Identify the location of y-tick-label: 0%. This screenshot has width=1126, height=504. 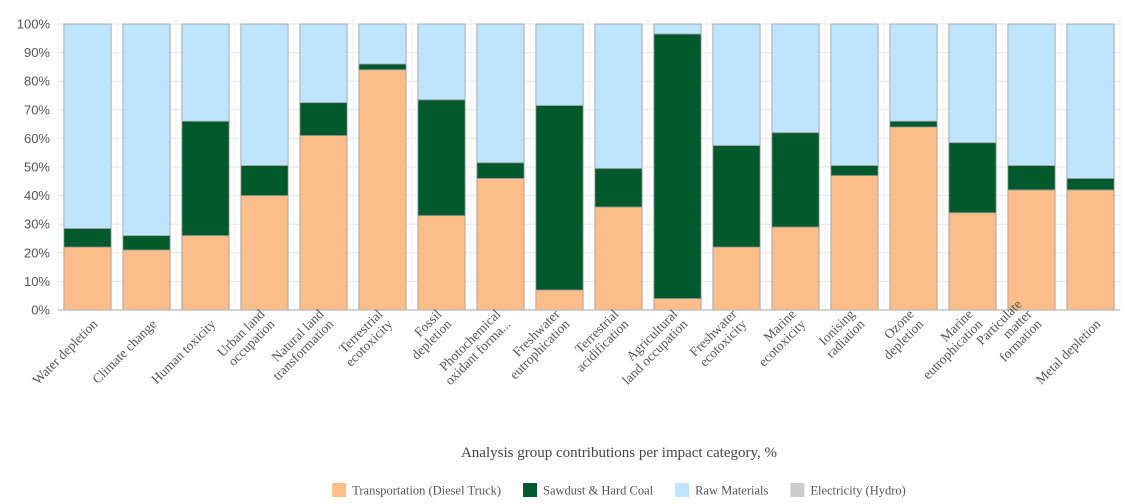
(40, 310).